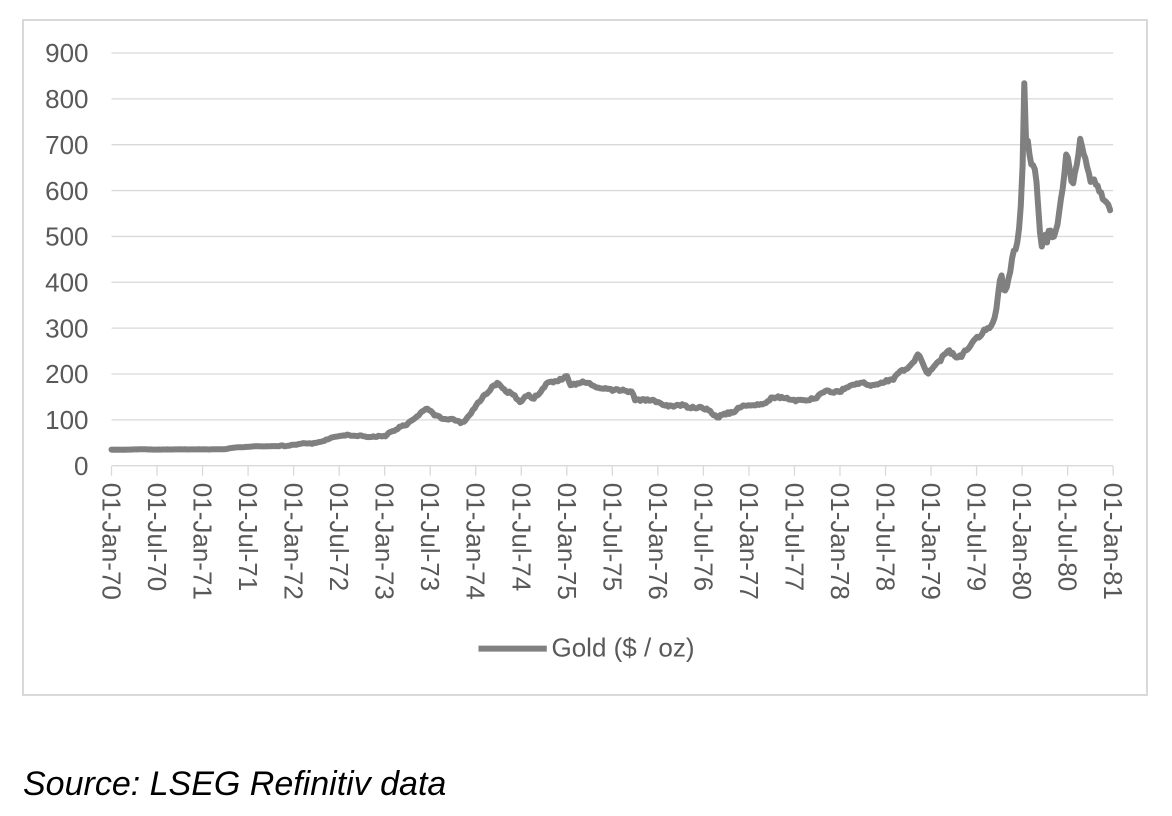  I want to click on svg-text: 01-Jan-77, so click(749, 541).